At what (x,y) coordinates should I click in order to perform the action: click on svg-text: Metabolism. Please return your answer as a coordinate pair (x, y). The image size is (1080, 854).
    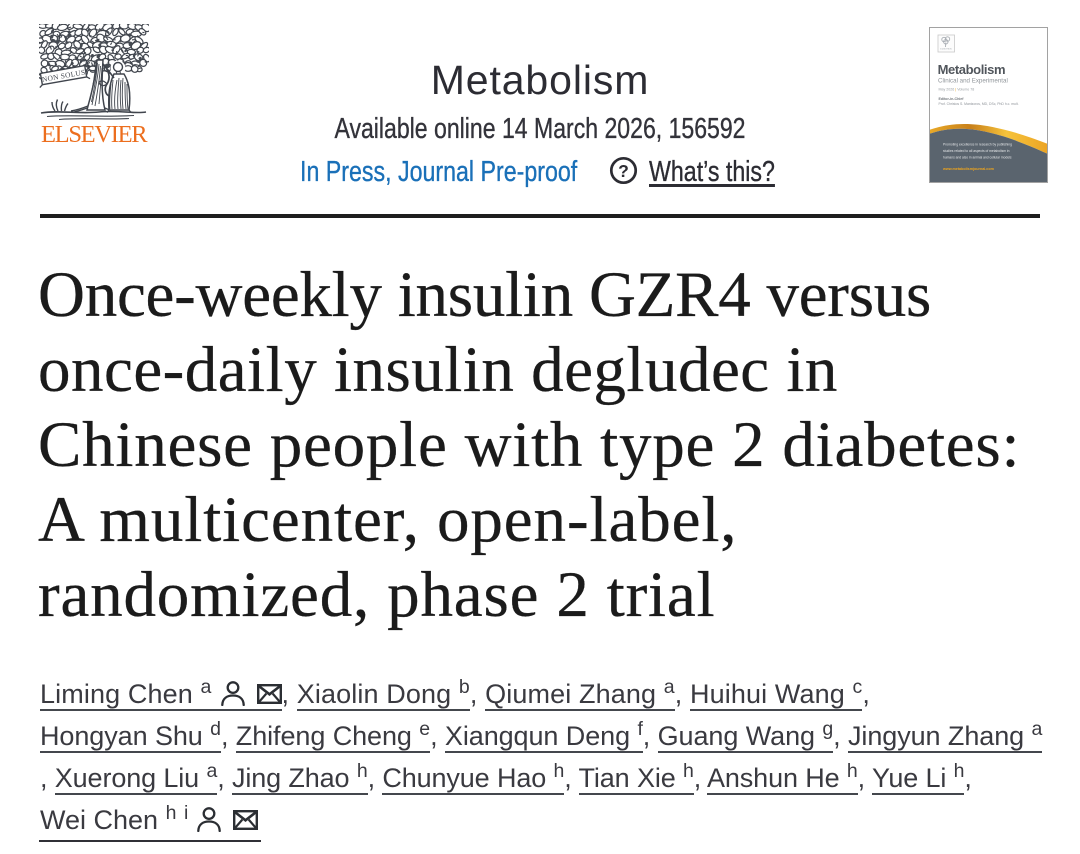
    Looking at the image, I should click on (972, 69).